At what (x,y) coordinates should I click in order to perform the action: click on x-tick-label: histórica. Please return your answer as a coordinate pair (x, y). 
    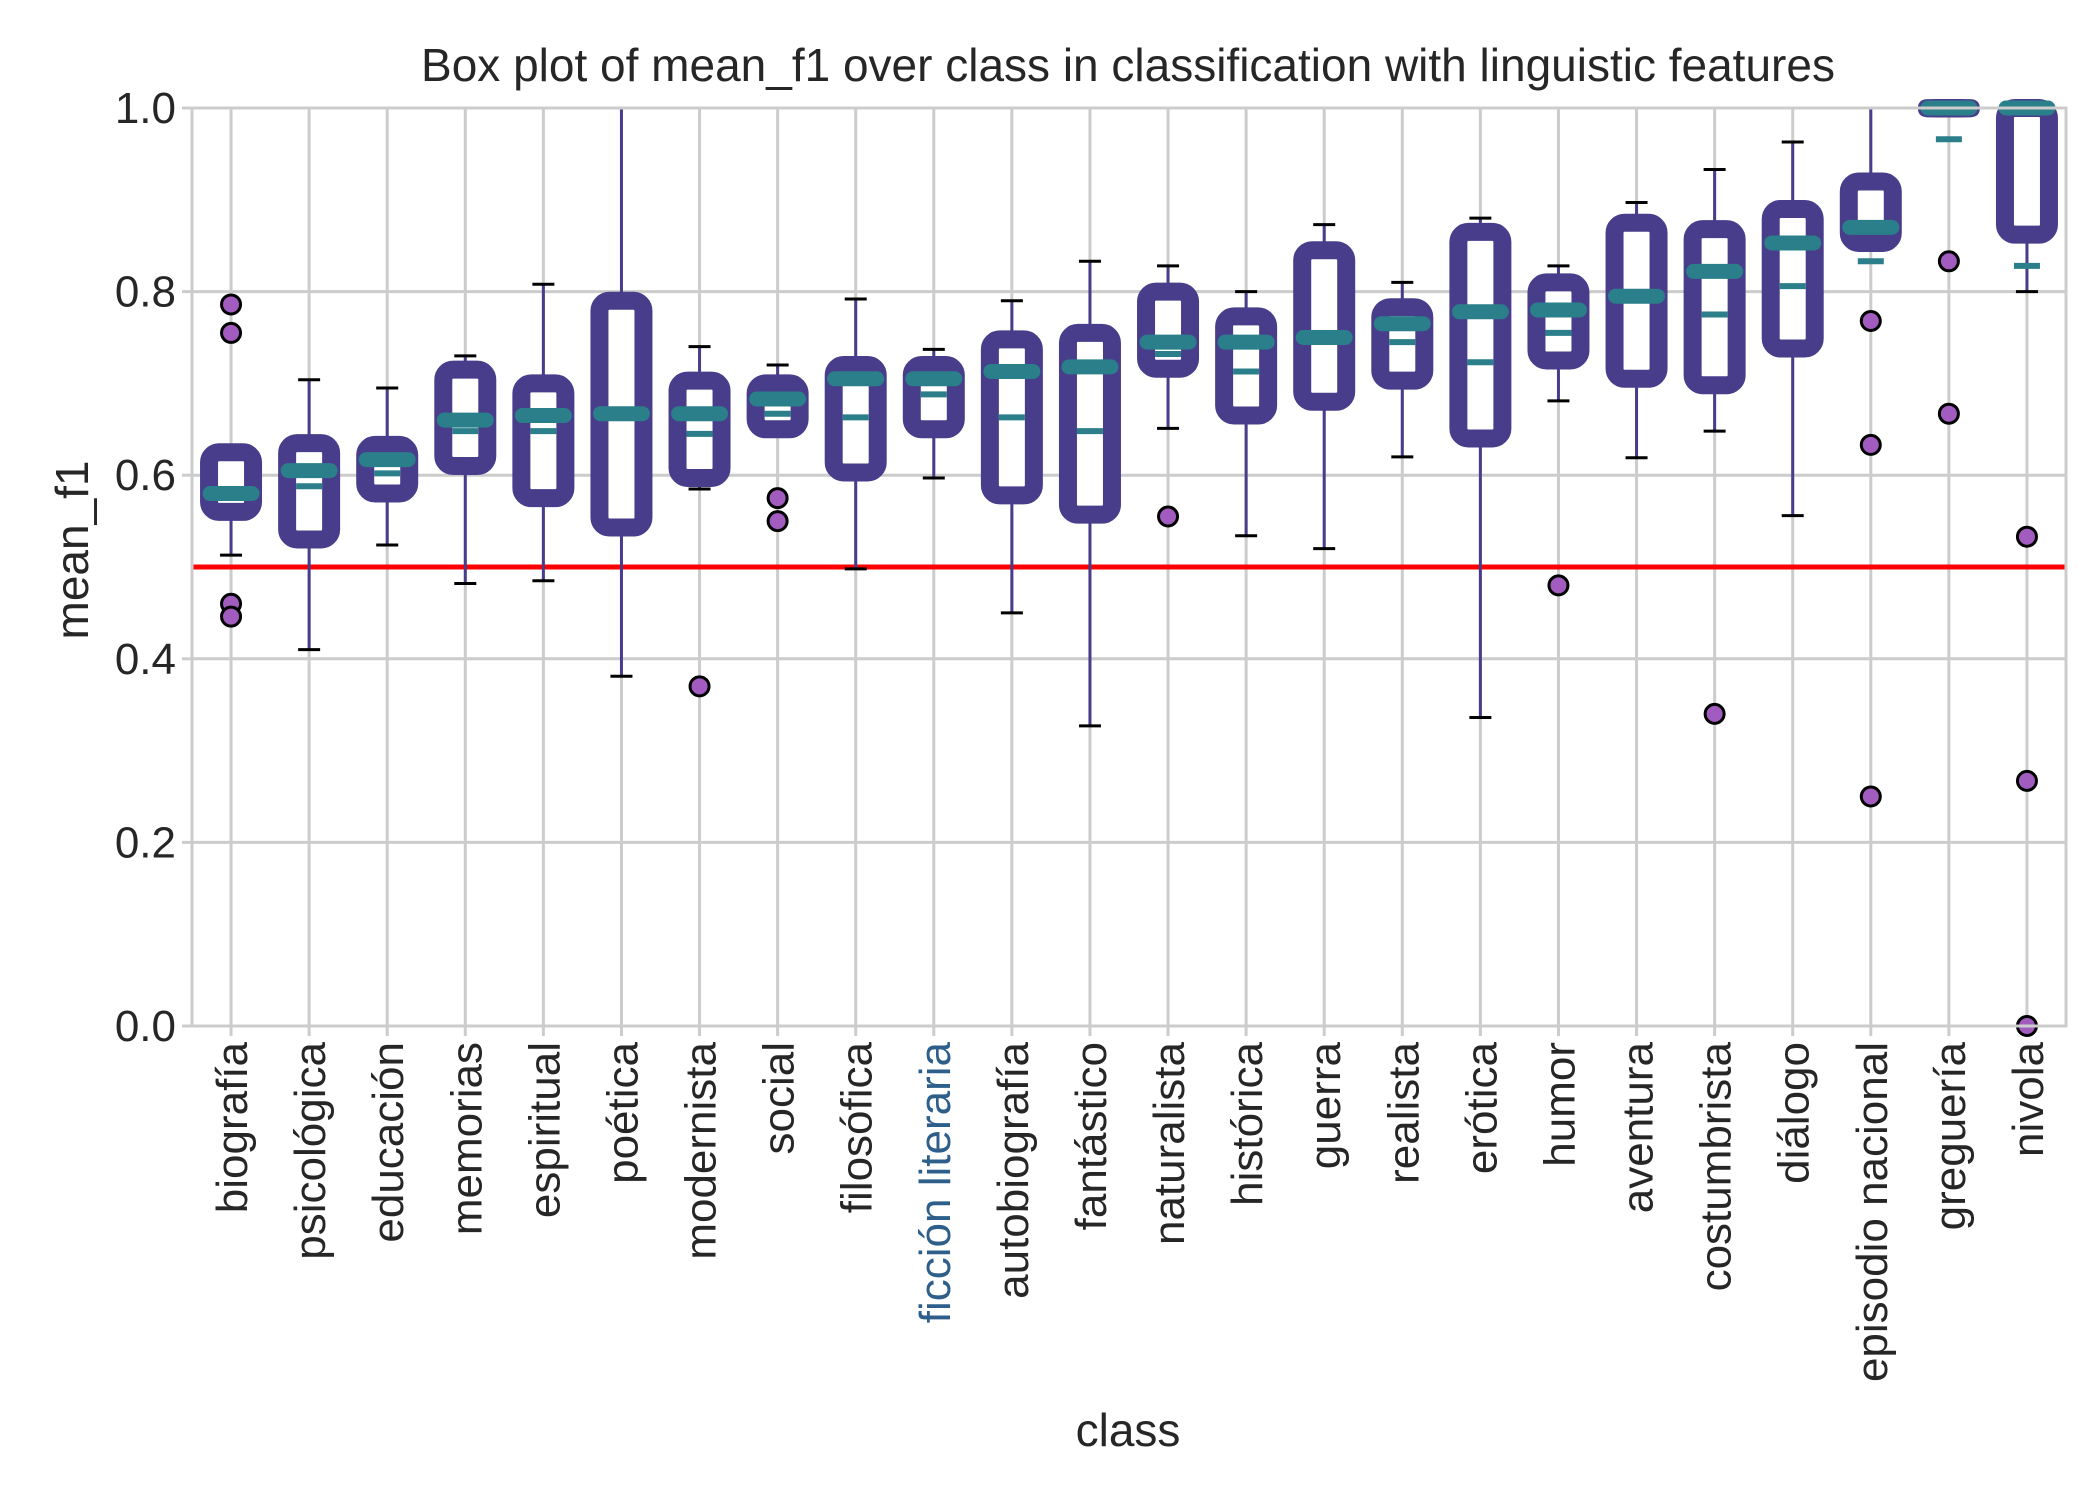
    Looking at the image, I should click on (1247, 1123).